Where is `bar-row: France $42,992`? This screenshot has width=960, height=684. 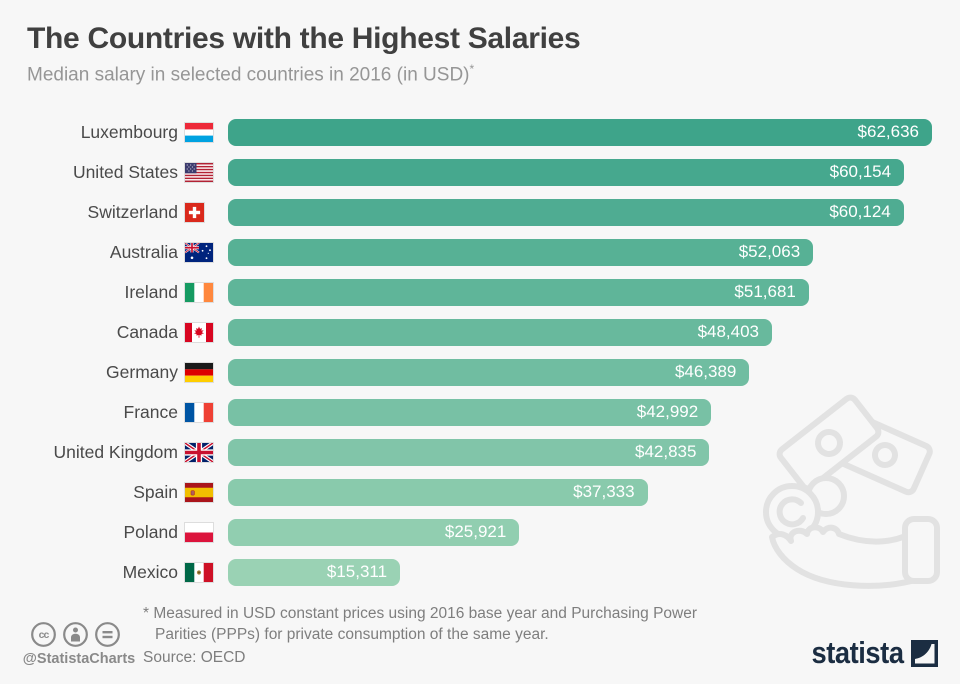
bar-row: France $42,992 is located at coordinates (466, 412).